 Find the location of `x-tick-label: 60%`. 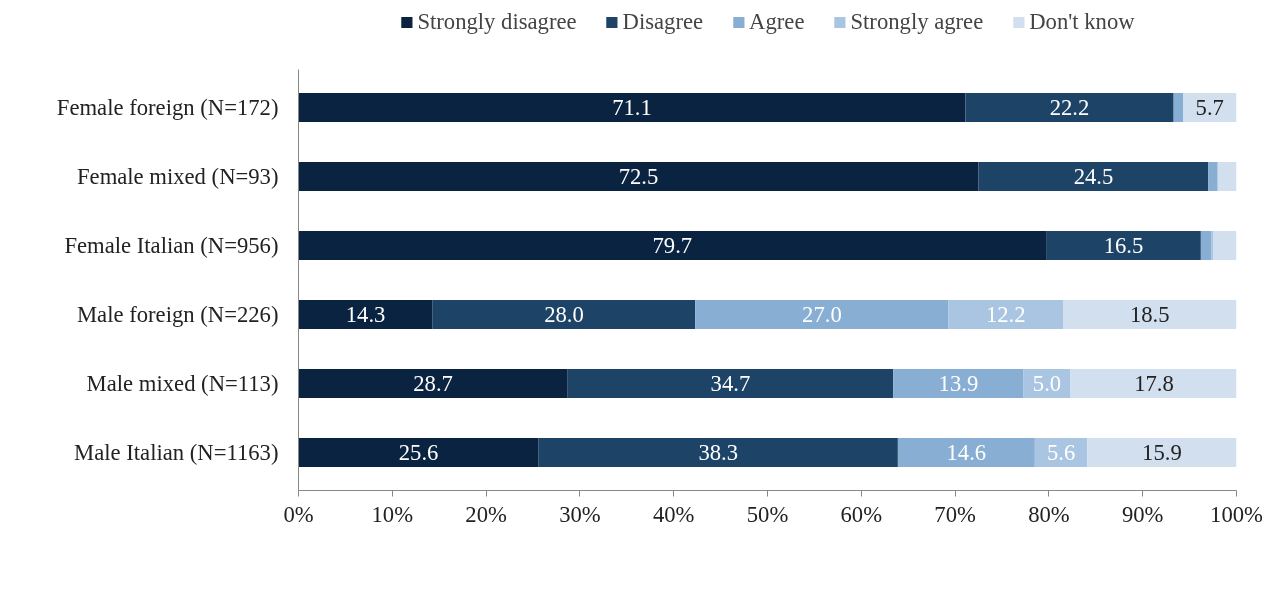

x-tick-label: 60% is located at coordinates (861, 514).